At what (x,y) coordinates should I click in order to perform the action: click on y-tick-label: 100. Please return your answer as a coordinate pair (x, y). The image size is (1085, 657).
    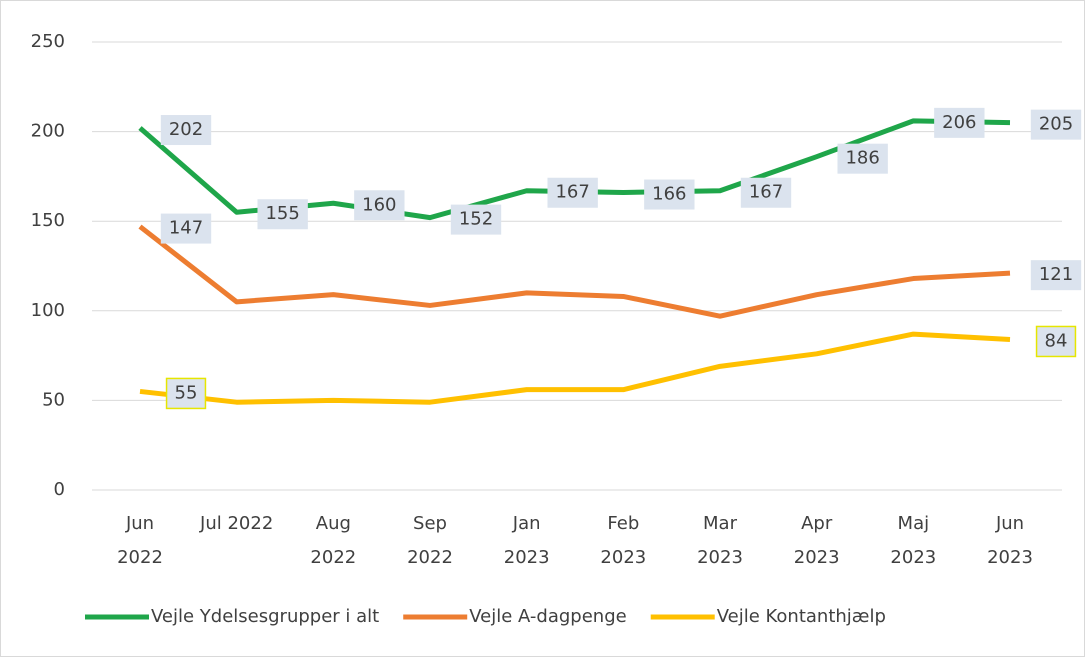
    Looking at the image, I should click on (48, 310).